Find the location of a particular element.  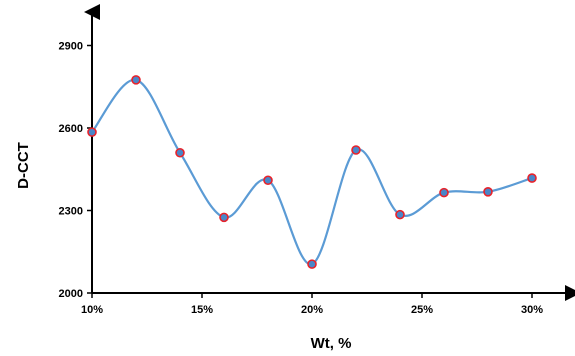

y-tick-label: 2600 is located at coordinates (71, 129).